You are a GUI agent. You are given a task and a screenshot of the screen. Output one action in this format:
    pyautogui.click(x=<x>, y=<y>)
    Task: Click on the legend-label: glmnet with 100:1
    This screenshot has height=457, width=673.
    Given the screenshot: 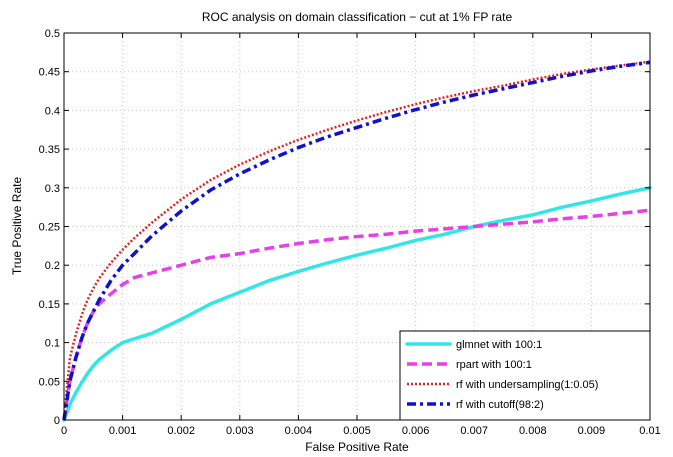 What is the action you would take?
    pyautogui.click(x=499, y=345)
    